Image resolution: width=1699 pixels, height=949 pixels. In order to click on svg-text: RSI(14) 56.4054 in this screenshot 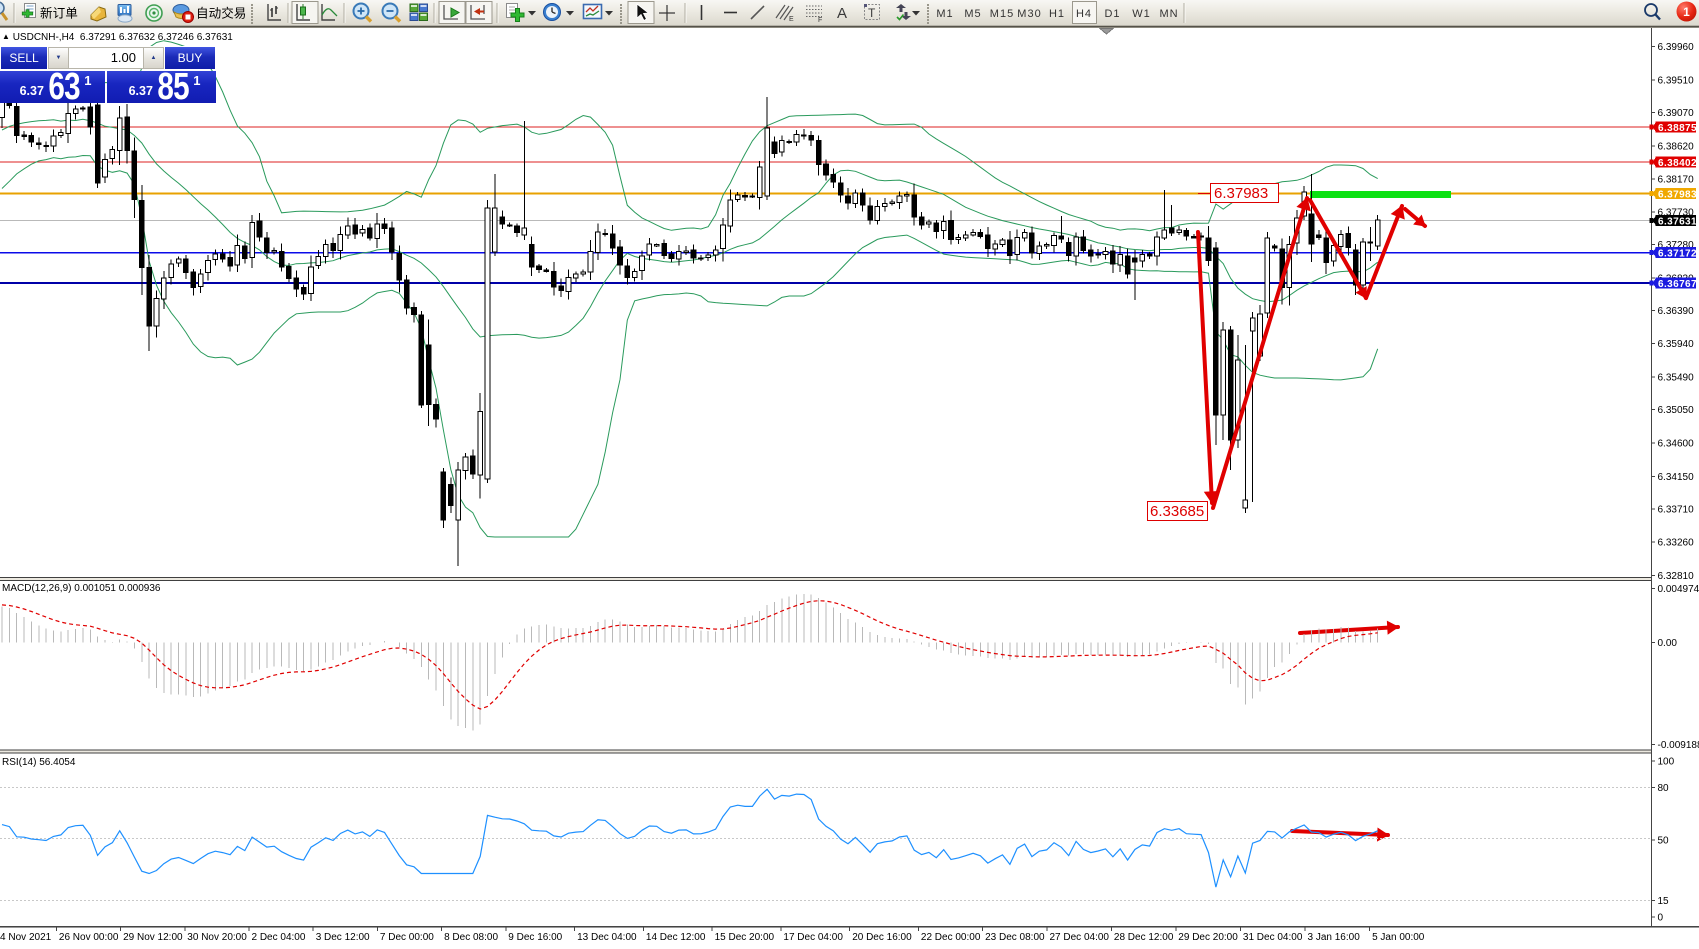, I will do `click(39, 762)`.